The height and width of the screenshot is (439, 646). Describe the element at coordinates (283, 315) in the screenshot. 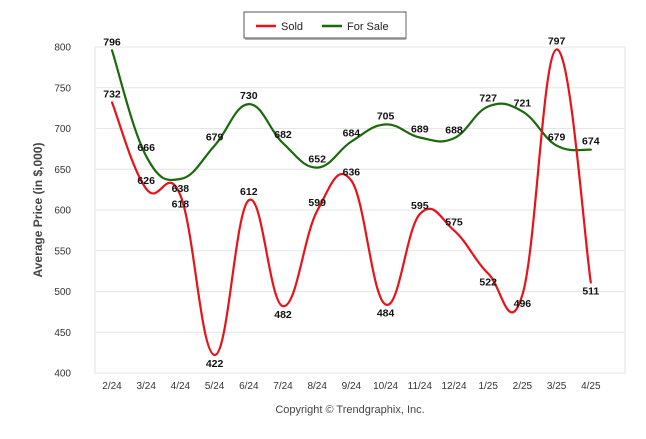

I see `data-label: 482` at that location.